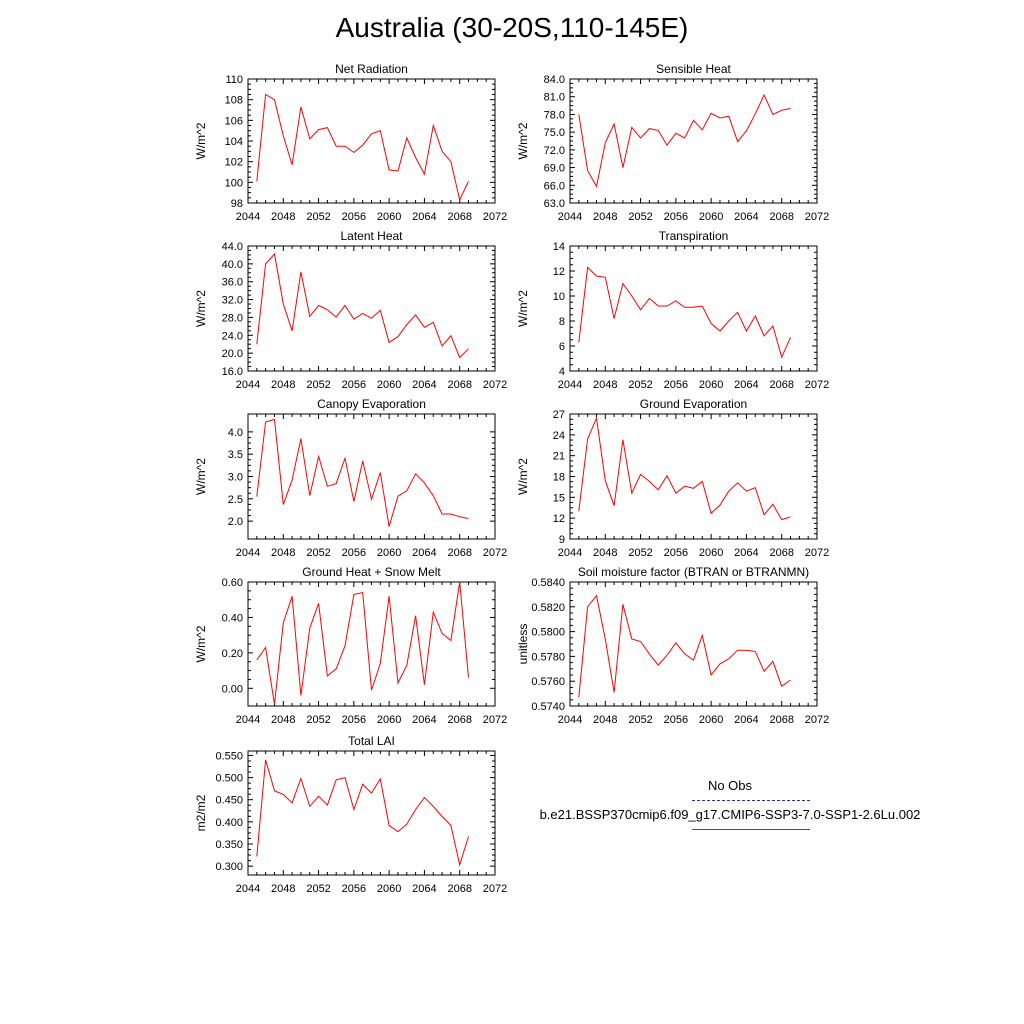 The height and width of the screenshot is (1024, 1024). I want to click on y-tick-label: 3.0, so click(235, 478).